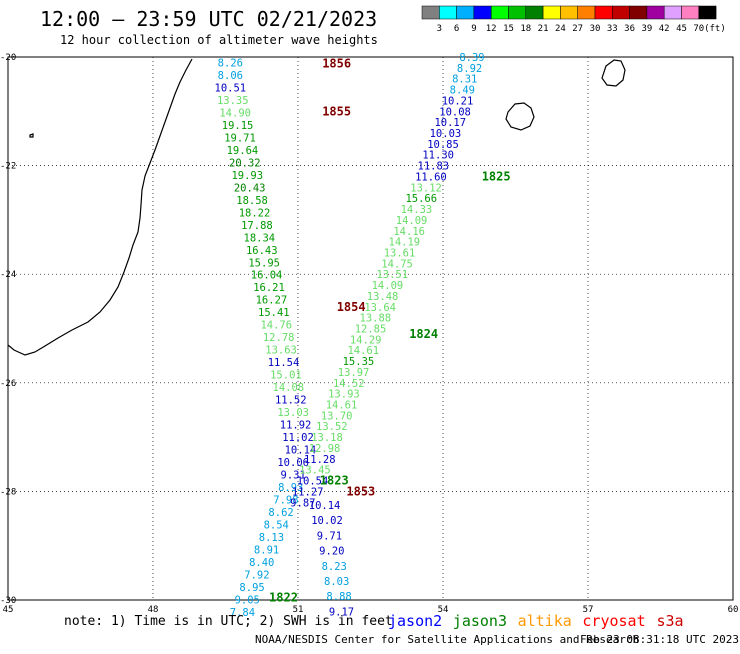 Image resolution: width=740 pixels, height=654 pixels. Describe the element at coordinates (664, 29) in the screenshot. I see `legend-label: 42` at that location.